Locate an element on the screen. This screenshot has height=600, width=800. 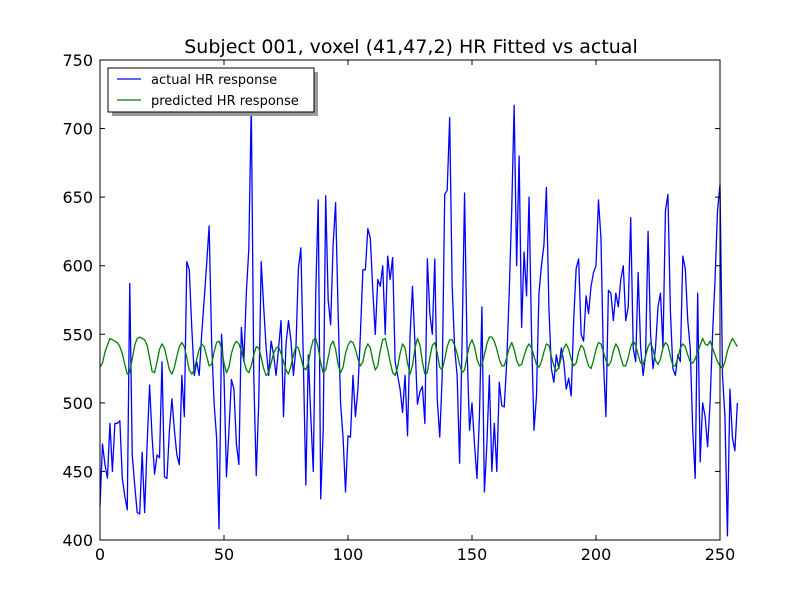
x-tick-label-2: 100 is located at coordinates (348, 554).